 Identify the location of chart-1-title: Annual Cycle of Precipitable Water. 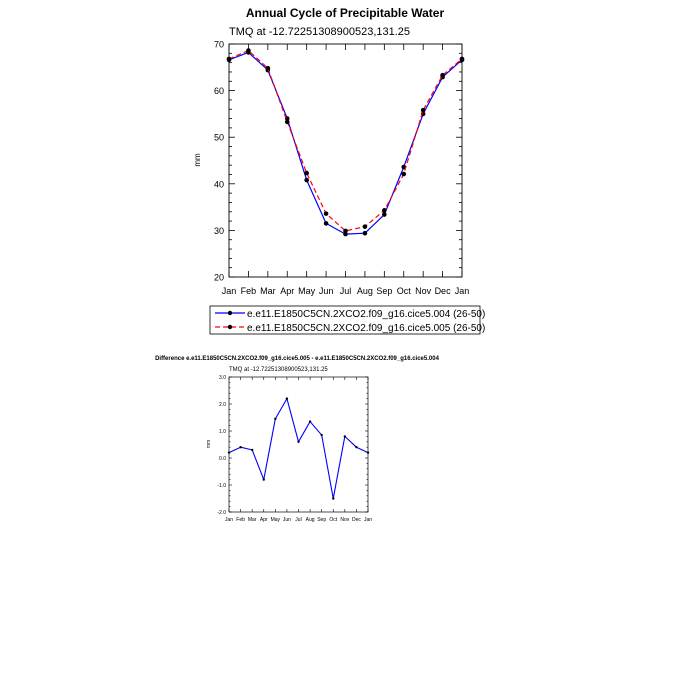
(345, 13).